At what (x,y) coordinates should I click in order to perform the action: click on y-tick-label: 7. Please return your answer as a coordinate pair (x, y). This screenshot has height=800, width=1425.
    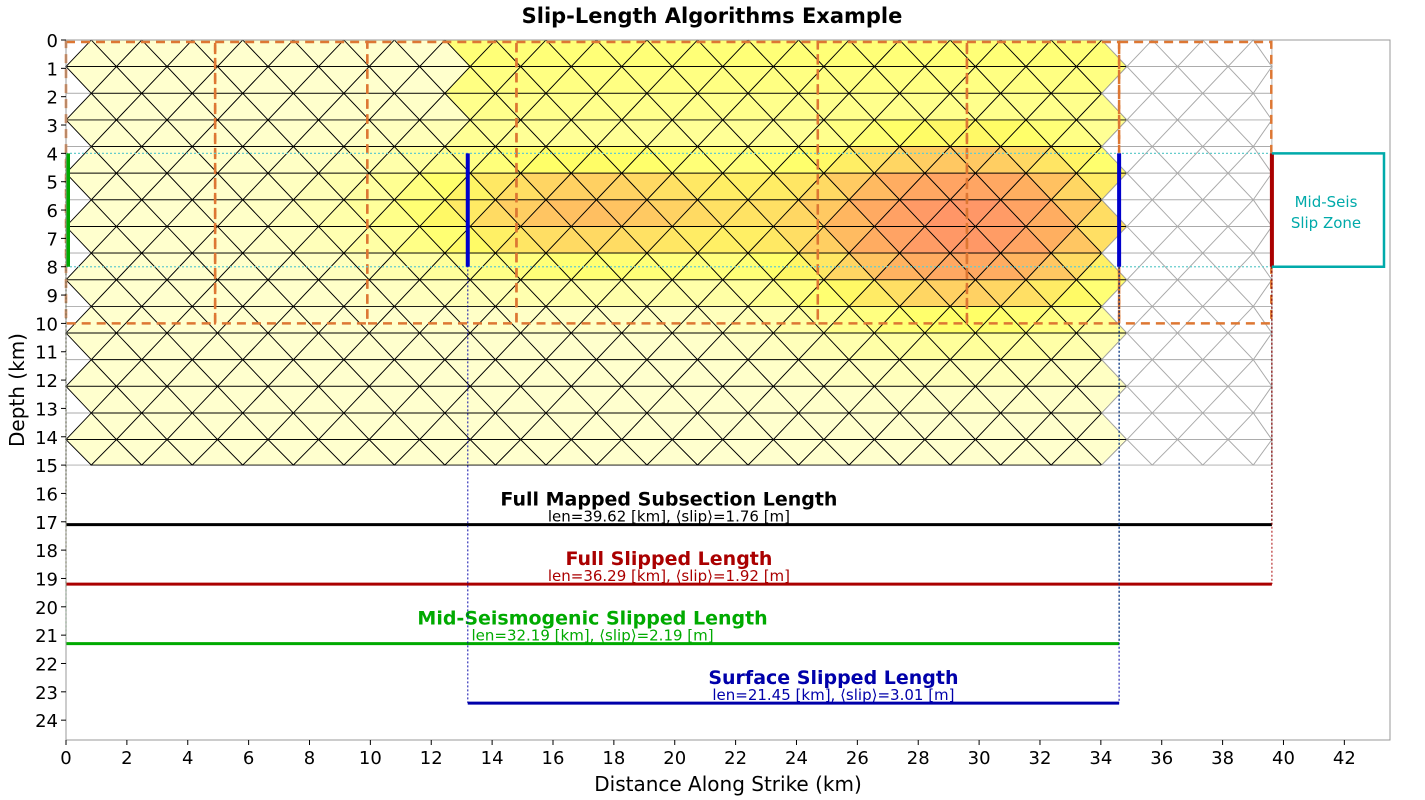
    Looking at the image, I should click on (52, 239).